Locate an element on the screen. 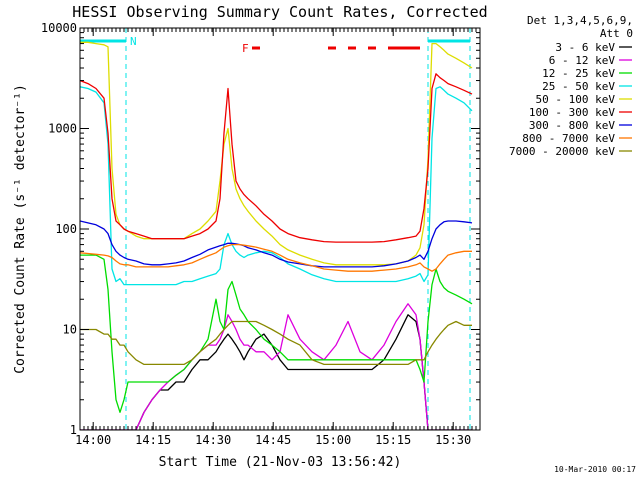  y-tick-label-2: 100 is located at coordinates (66, 229).